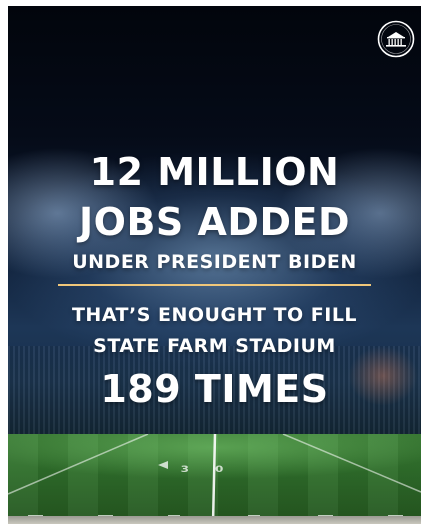 The width and height of the screenshot is (422, 529). What do you see at coordinates (214, 172) in the screenshot?
I see `headline-jobs-count: 12 MILLION` at bounding box center [214, 172].